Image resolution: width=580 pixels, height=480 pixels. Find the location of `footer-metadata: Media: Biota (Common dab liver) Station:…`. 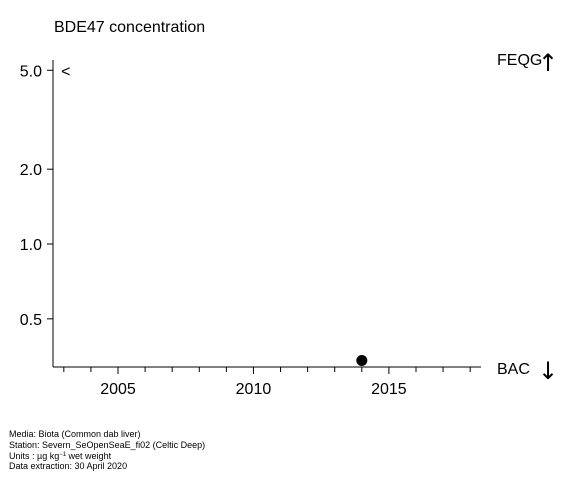

footer-metadata: Media: Biota (Common dab liver) Station:… is located at coordinates (107, 450).